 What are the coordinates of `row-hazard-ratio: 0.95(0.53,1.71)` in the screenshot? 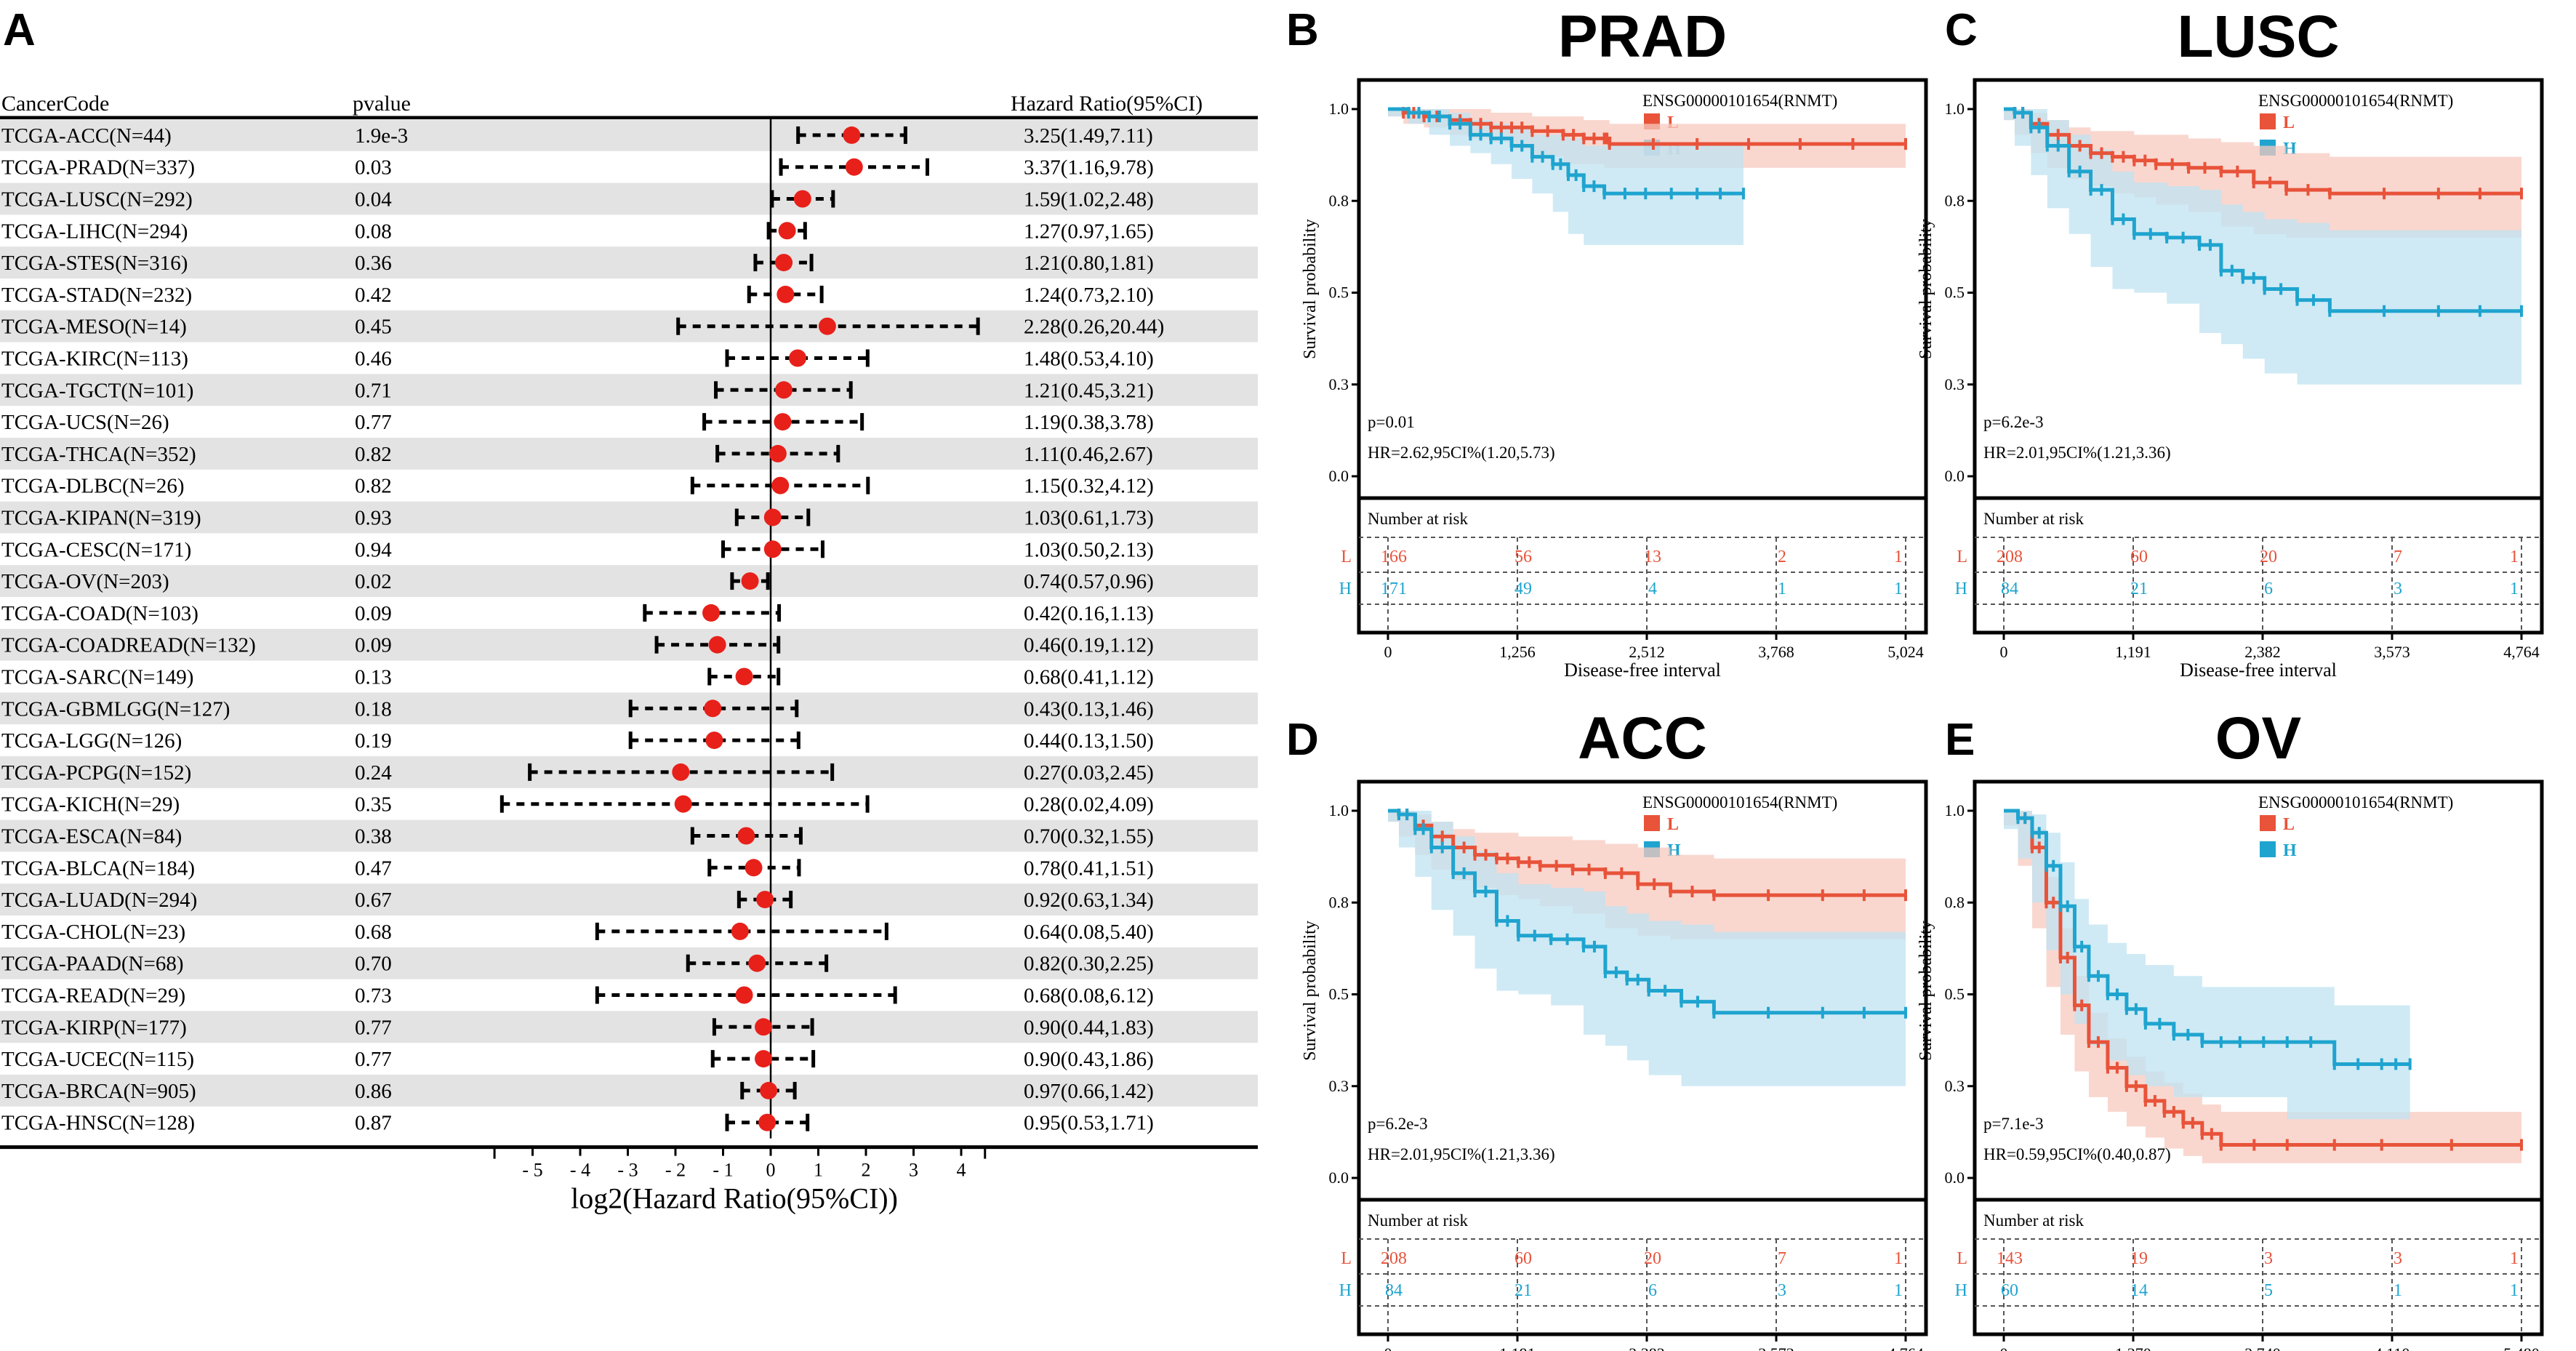 It's located at (1089, 1123).